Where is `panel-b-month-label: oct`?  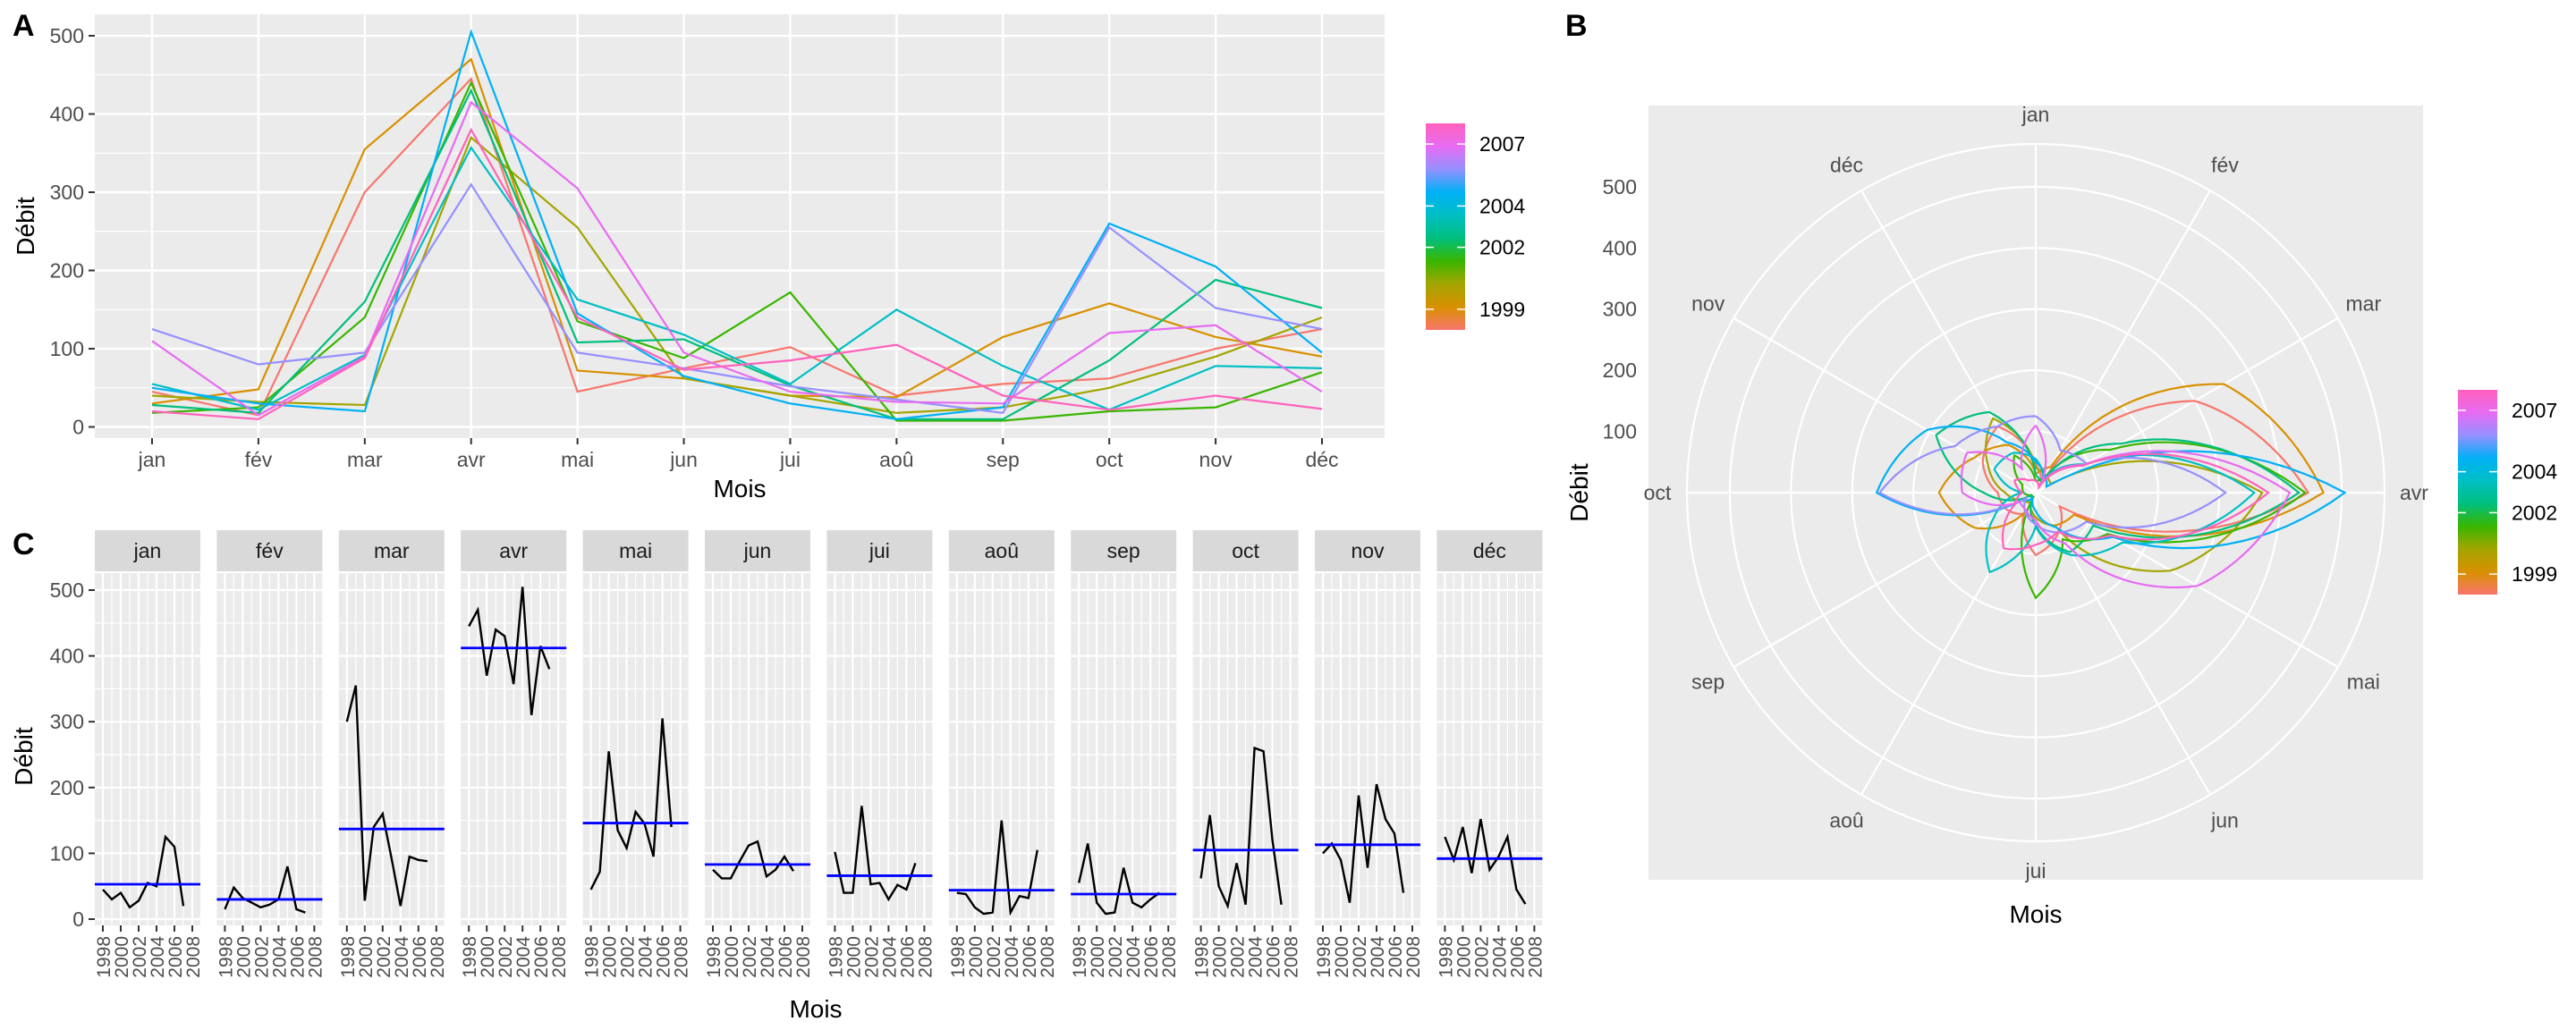 panel-b-month-label: oct is located at coordinates (1658, 492).